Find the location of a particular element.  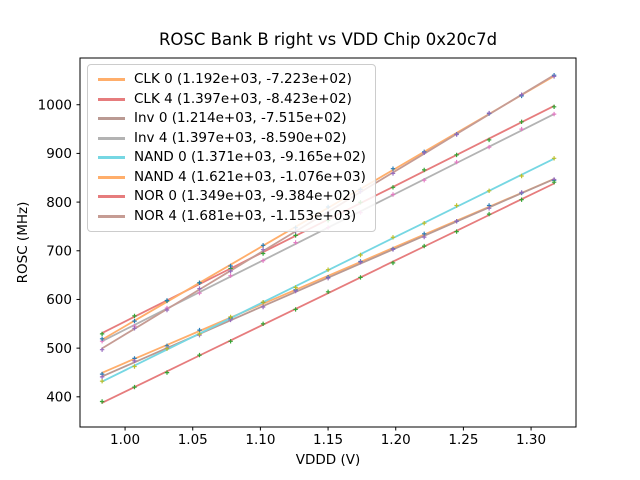

x-tick-label: 1.10 is located at coordinates (260, 440).